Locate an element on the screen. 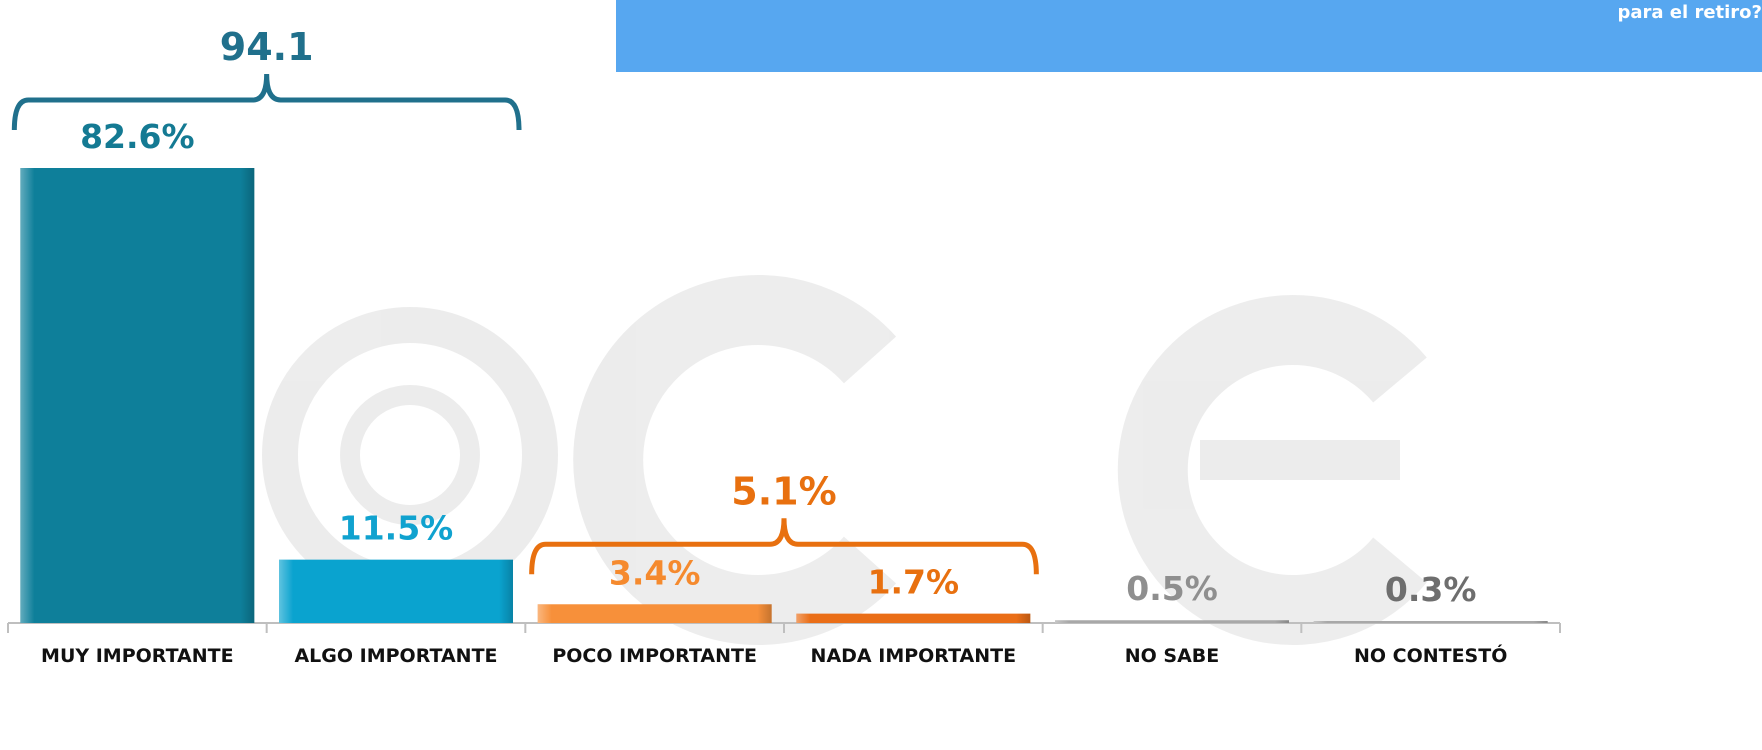 Image resolution: width=1762 pixels, height=750 pixels. category-label-1: ALGO IMPORTANTE is located at coordinates (395, 656).